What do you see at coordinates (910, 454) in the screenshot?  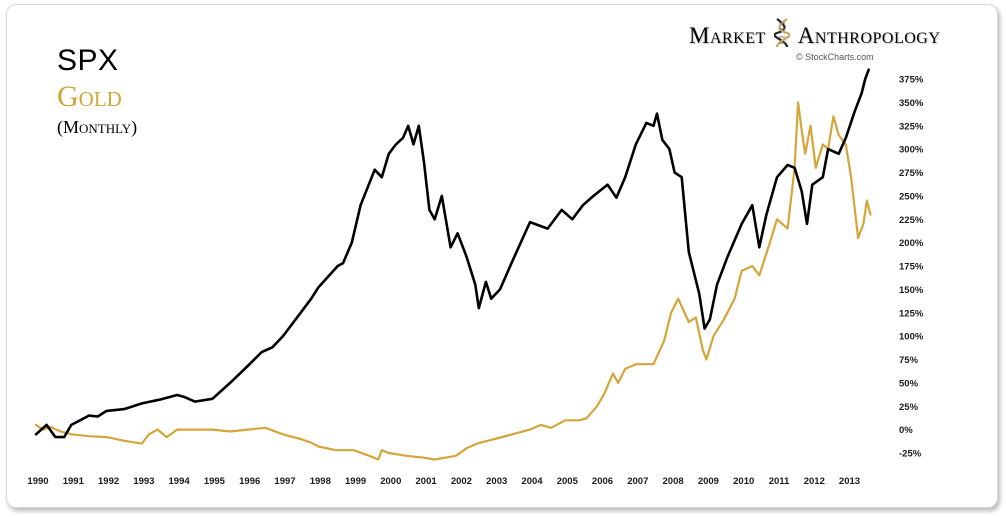 I see `y-tick-label: -25%` at bounding box center [910, 454].